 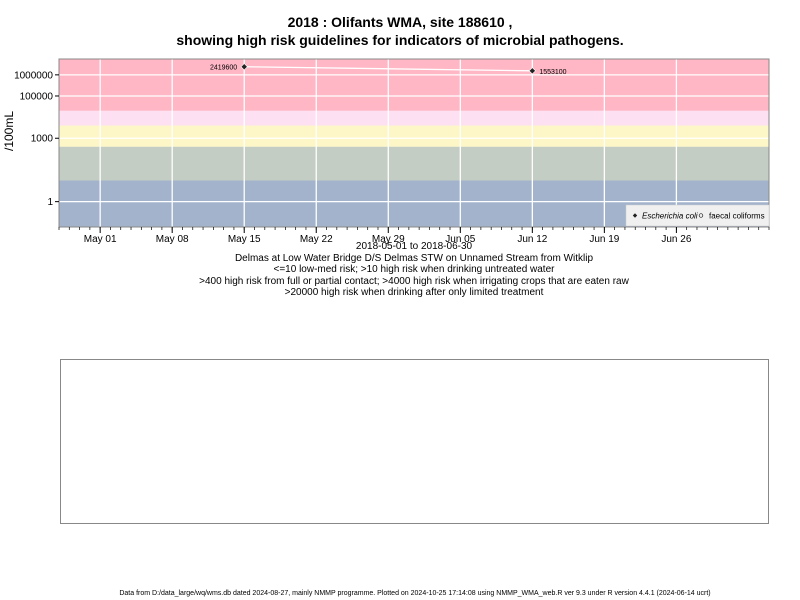 I want to click on chart-title-line1: 2018 : Olifants WMA, site 188610 ,, so click(x=400, y=22).